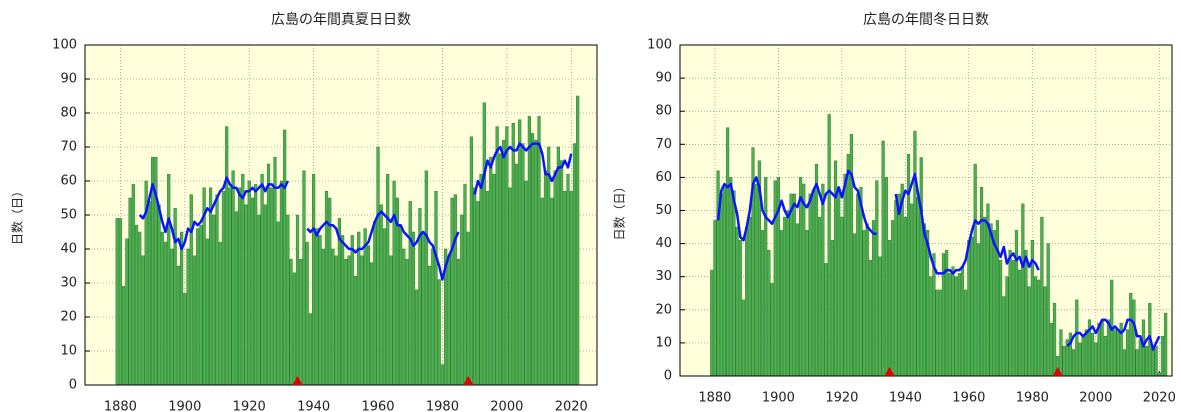 The height and width of the screenshot is (412, 1181). Describe the element at coordinates (663, 111) in the screenshot. I see `y-tick-label: 80` at that location.